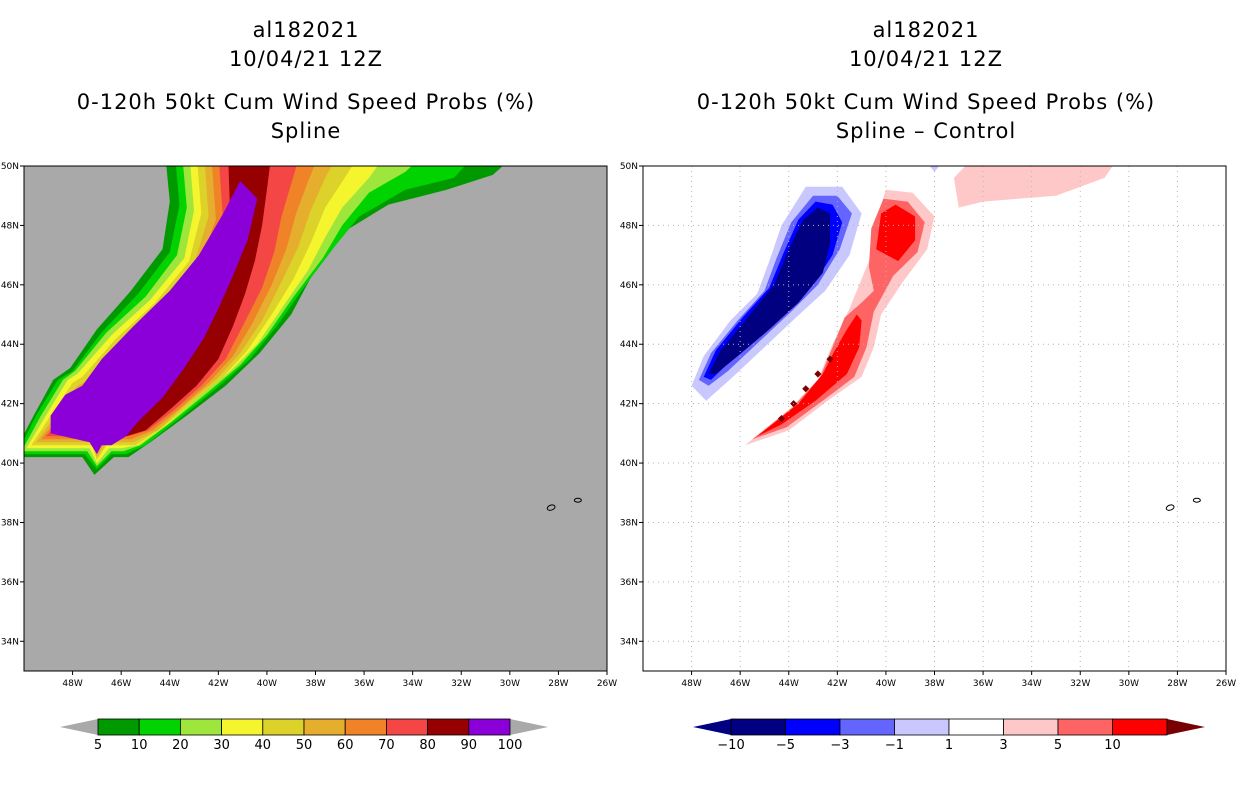  I want to click on diff-contour-pos-1-patch, so click(1033, 187).